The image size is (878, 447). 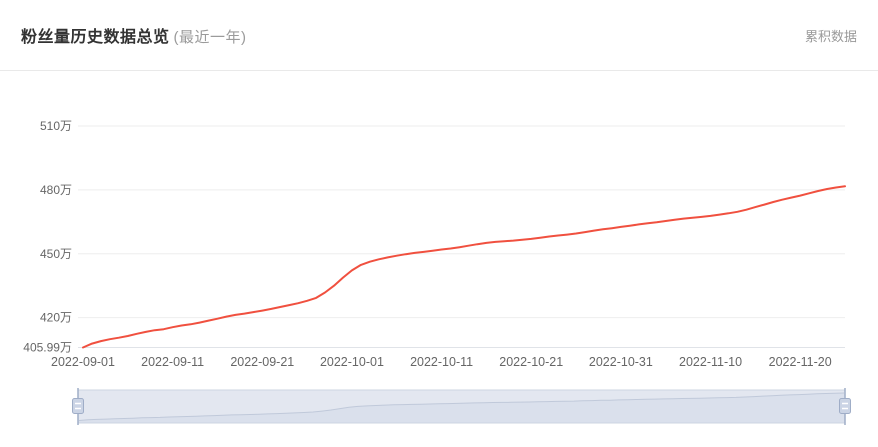 I want to click on data-mode-label: 累积数据, so click(x=830, y=36).